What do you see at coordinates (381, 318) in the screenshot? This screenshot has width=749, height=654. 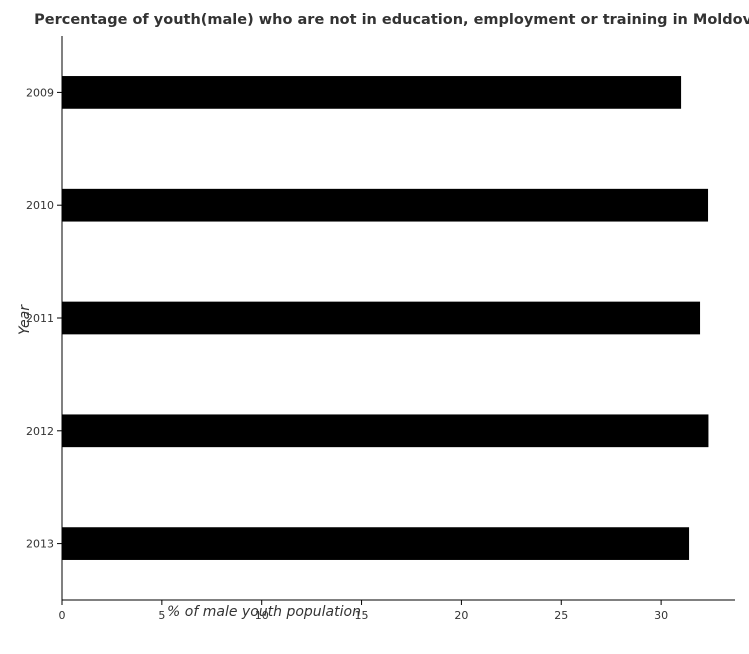 I see `bar-2011` at bounding box center [381, 318].